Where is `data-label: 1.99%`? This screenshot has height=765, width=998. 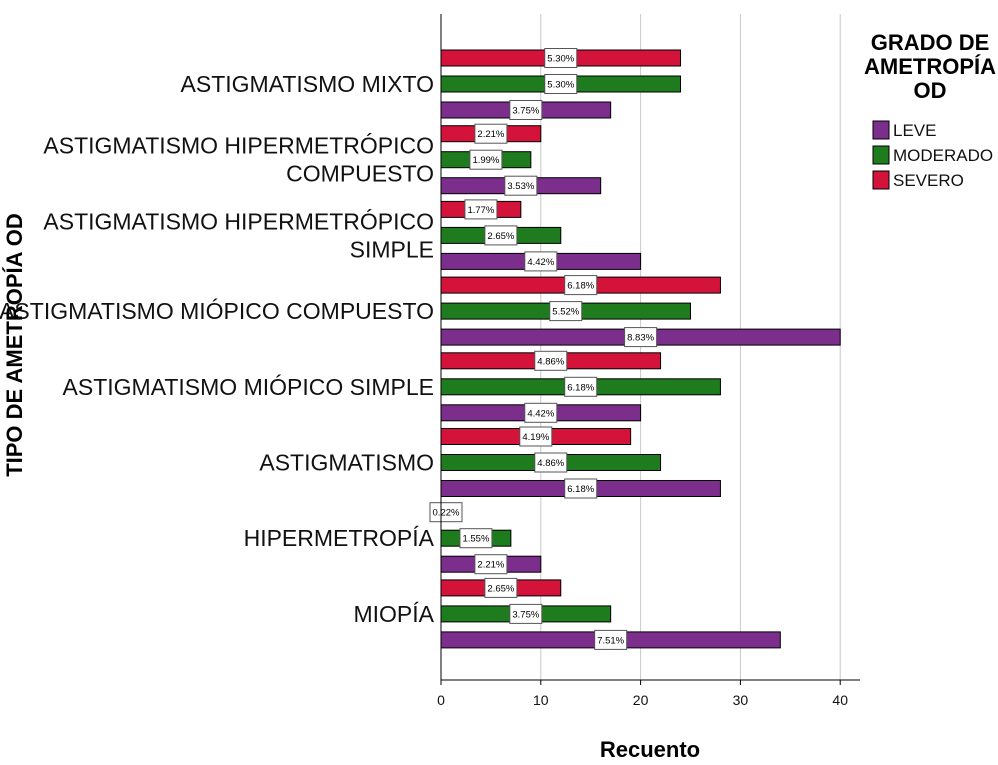
data-label: 1.99% is located at coordinates (485, 160).